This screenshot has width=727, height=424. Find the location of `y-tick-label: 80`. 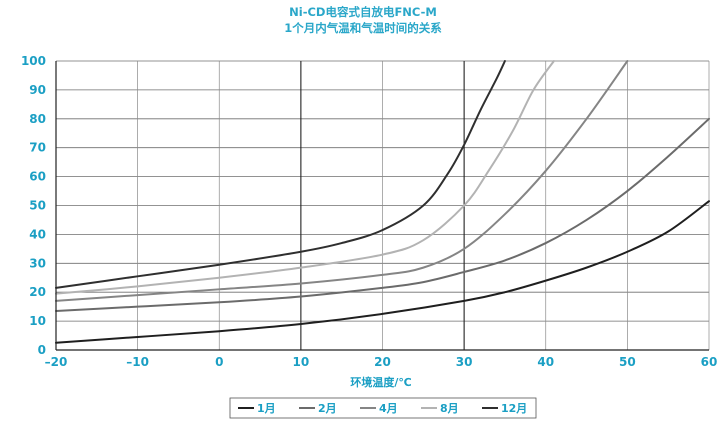

y-tick-label: 80 is located at coordinates (37, 119).